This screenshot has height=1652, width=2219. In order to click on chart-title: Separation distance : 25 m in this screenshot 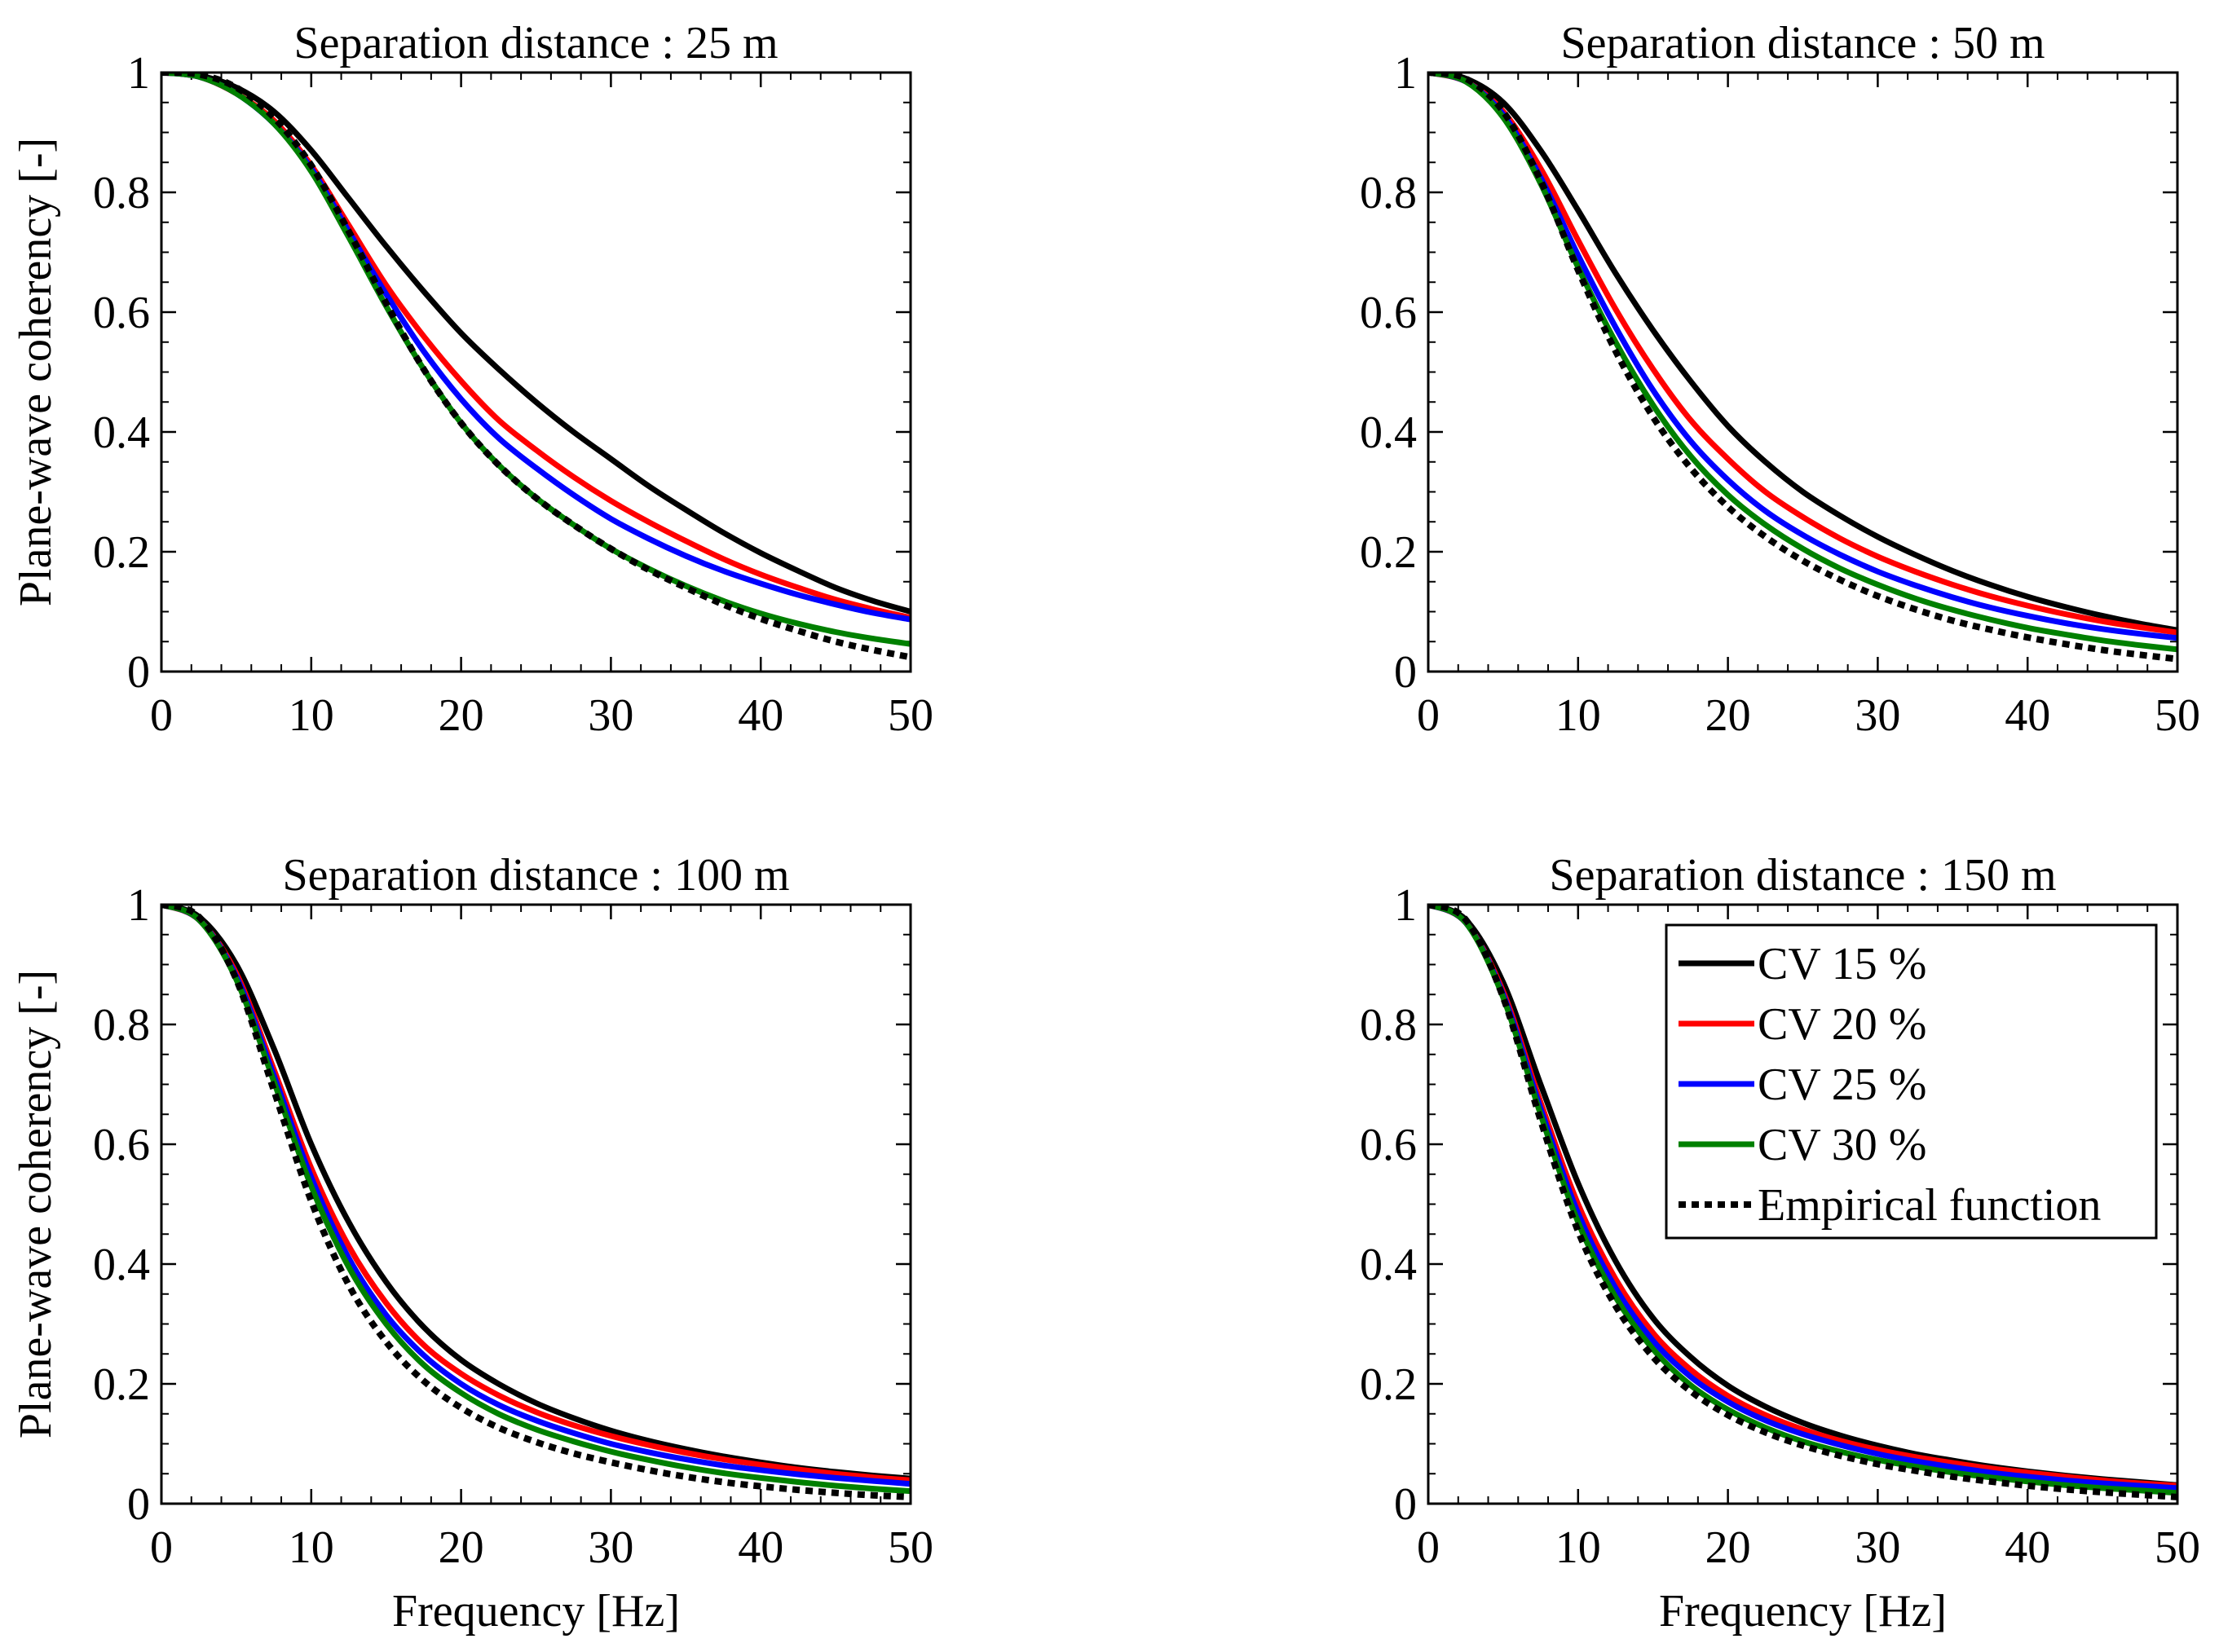, I will do `click(535, 43)`.